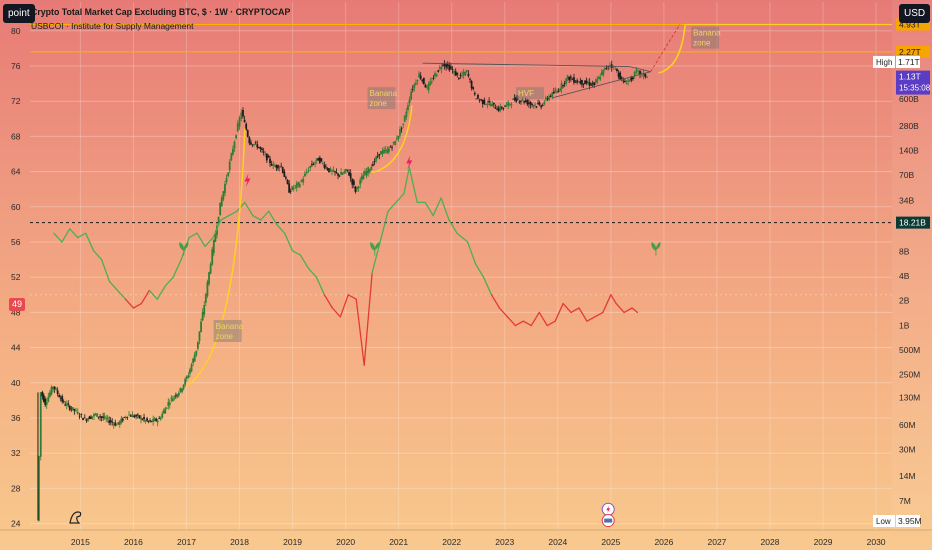  What do you see at coordinates (409, 162) in the screenshot?
I see `bolt-icon` at bounding box center [409, 162].